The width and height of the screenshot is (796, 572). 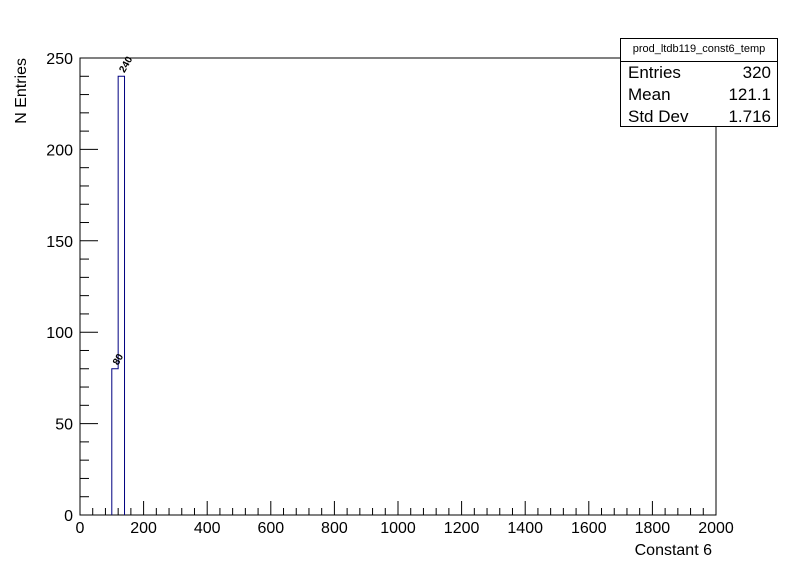 What do you see at coordinates (334, 528) in the screenshot?
I see `x-tick-label: 800` at bounding box center [334, 528].